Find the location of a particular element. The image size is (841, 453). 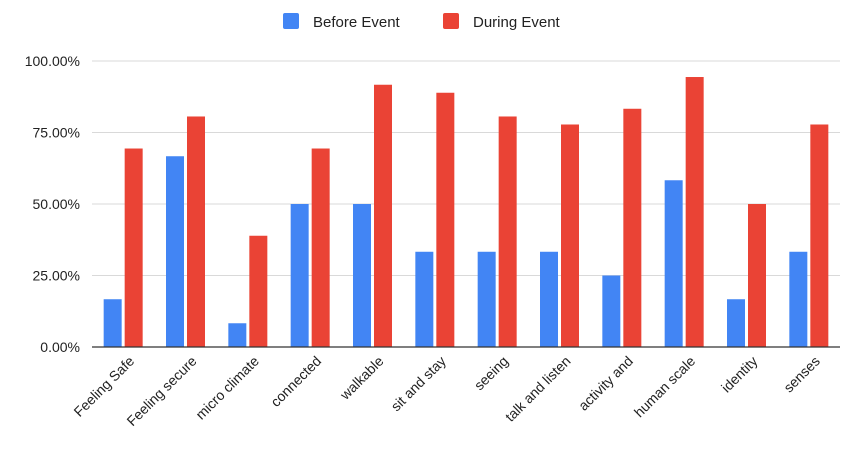

y-tick-label: 25.00% is located at coordinates (56, 276).